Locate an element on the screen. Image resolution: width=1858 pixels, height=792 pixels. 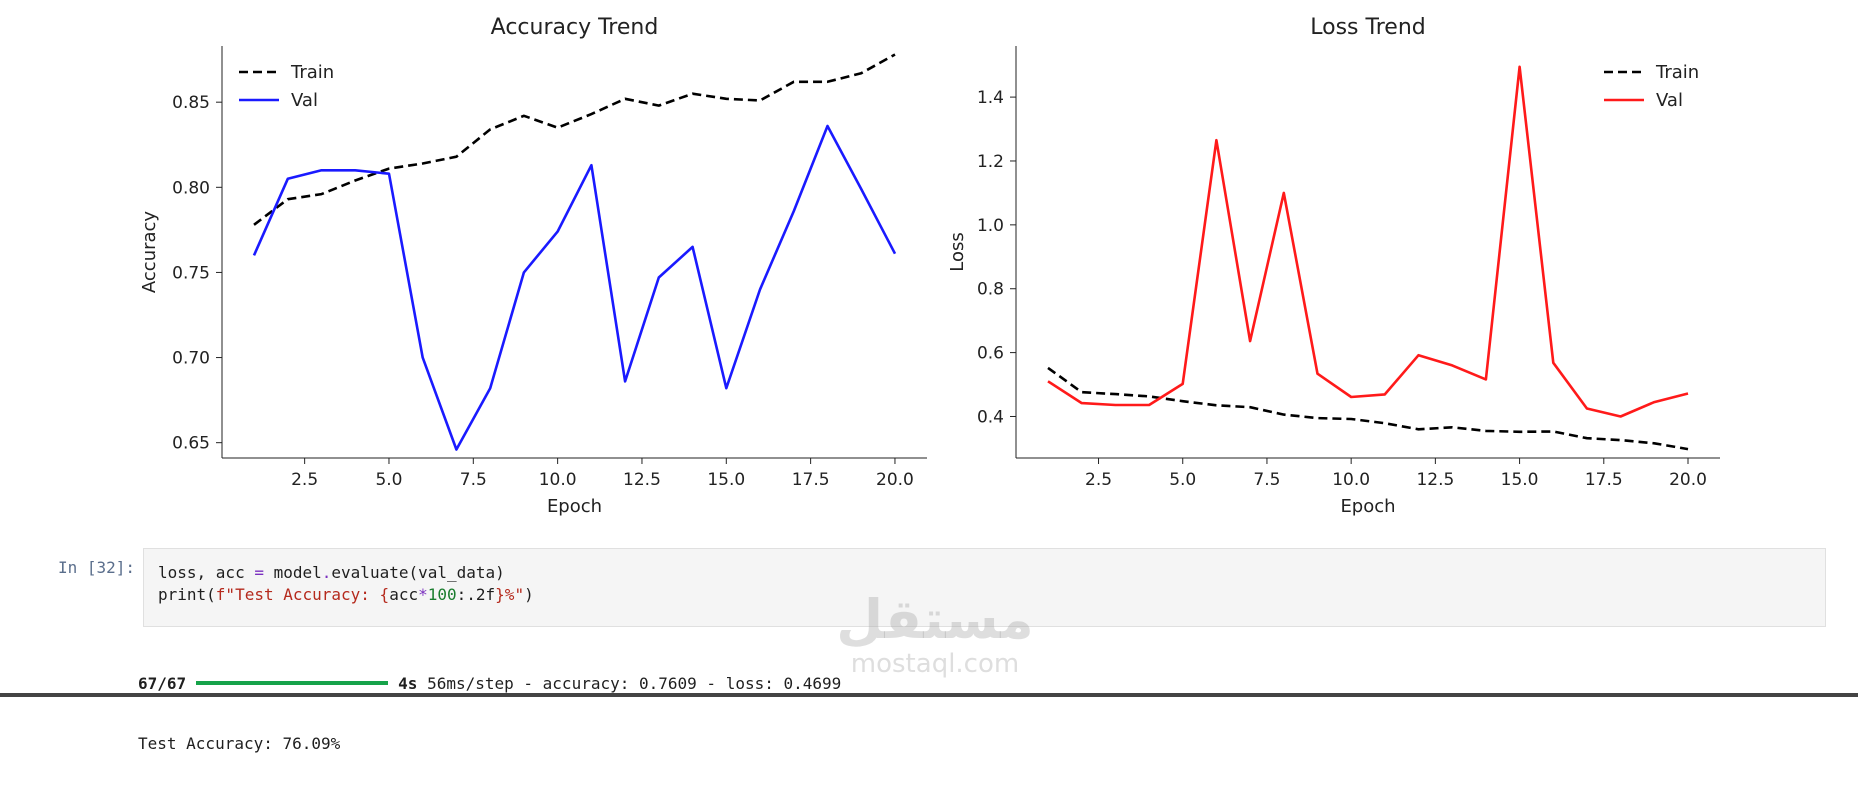
y-tick-label: 0.65 is located at coordinates (191, 444).